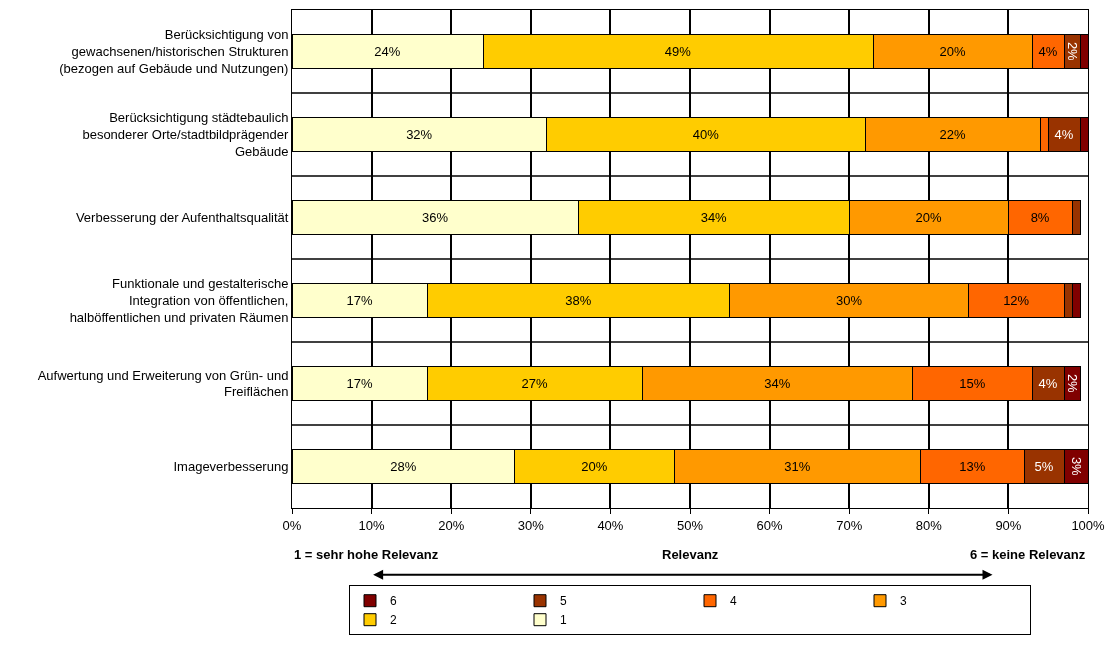  Describe the element at coordinates (387, 51) in the screenshot. I see `data-label: 24%` at that location.